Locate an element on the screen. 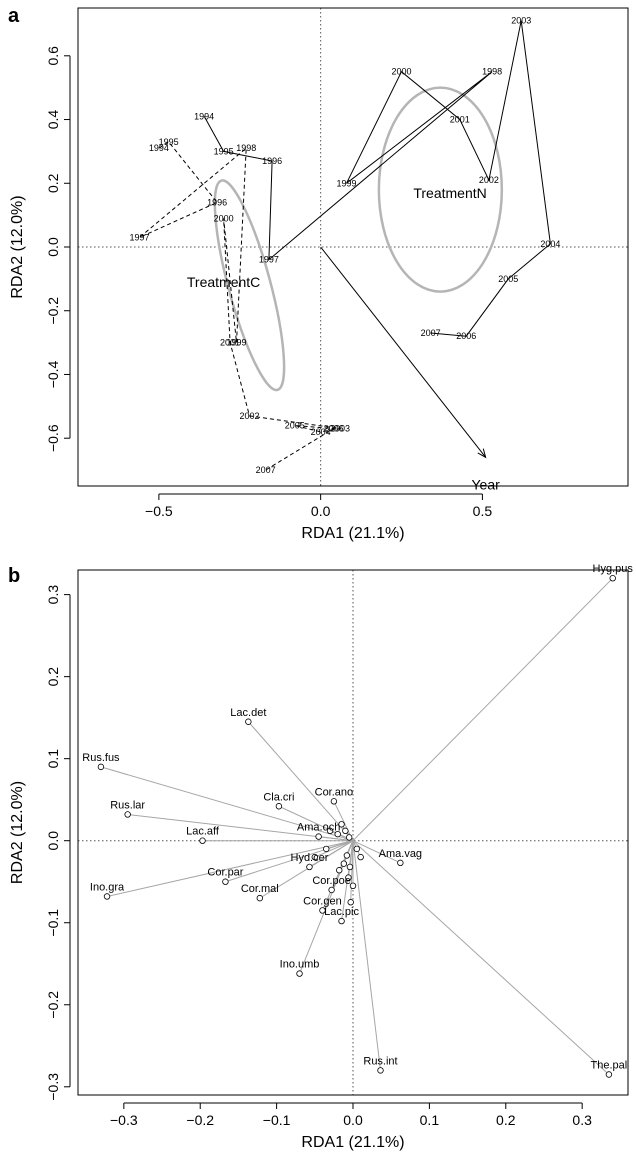  year-arrow: Year is located at coordinates (410, 369).